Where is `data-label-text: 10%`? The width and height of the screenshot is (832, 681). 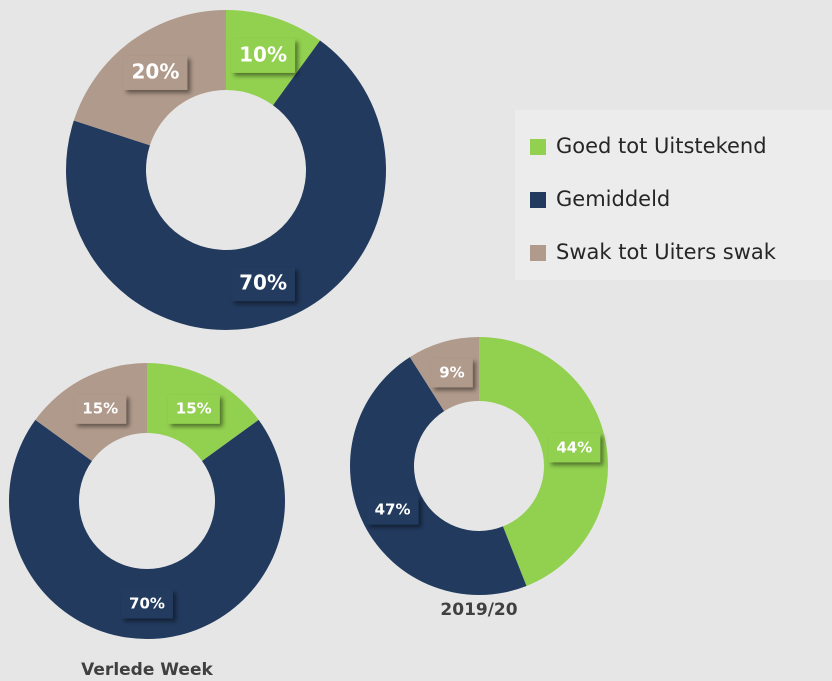 data-label-text: 10% is located at coordinates (263, 54).